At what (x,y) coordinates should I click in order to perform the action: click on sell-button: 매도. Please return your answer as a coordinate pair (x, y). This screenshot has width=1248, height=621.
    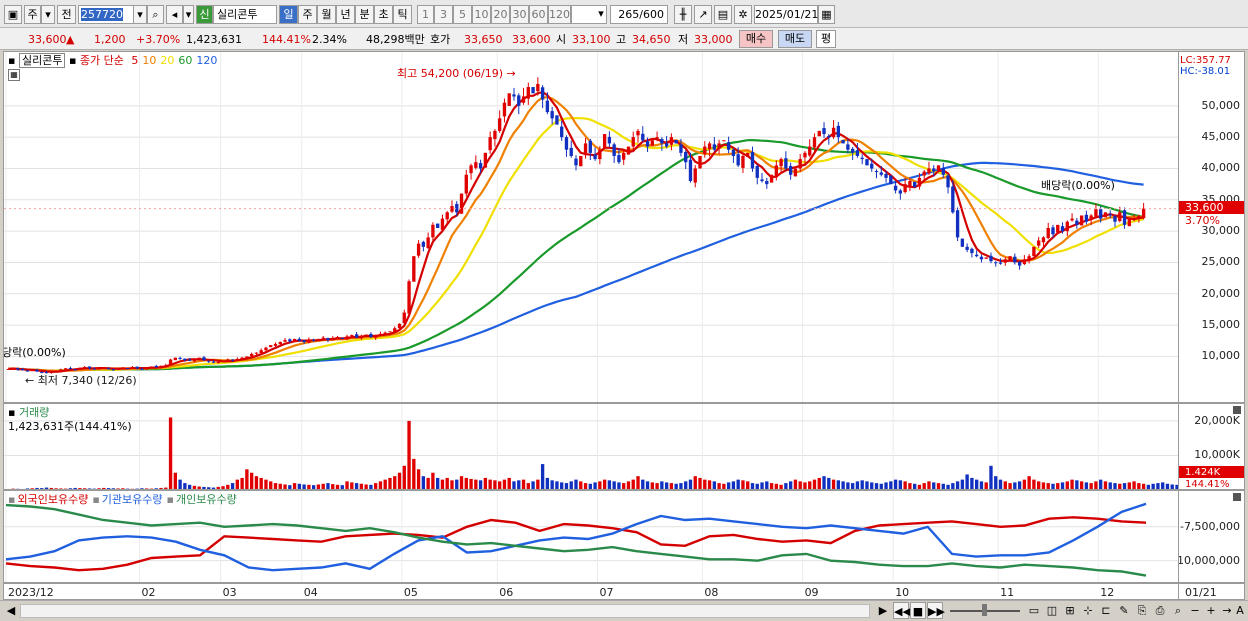
    Looking at the image, I should click on (795, 39).